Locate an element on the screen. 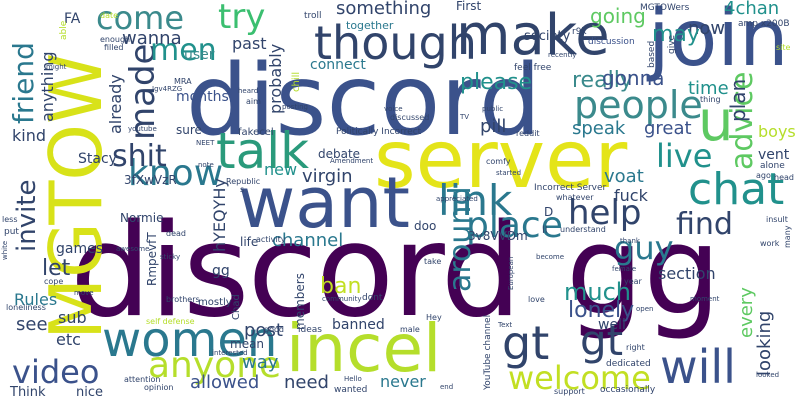  word-european: European is located at coordinates (511, 273).